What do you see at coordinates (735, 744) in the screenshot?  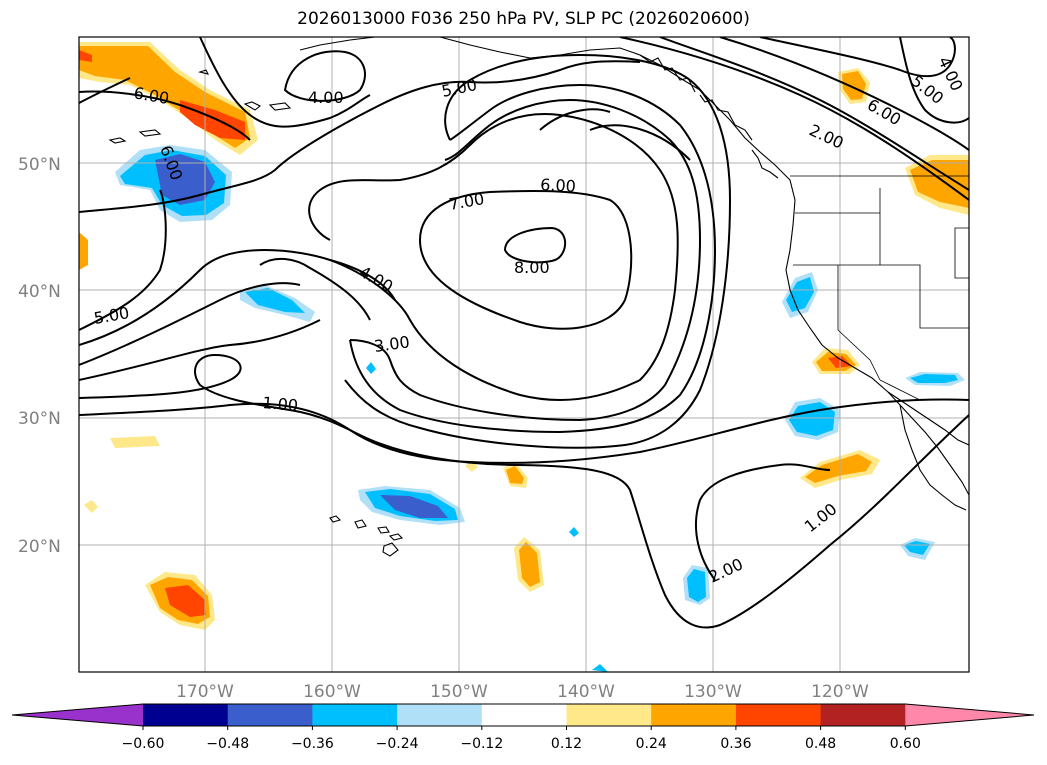 I see `colorbar-tick-label: 0.36` at bounding box center [735, 744].